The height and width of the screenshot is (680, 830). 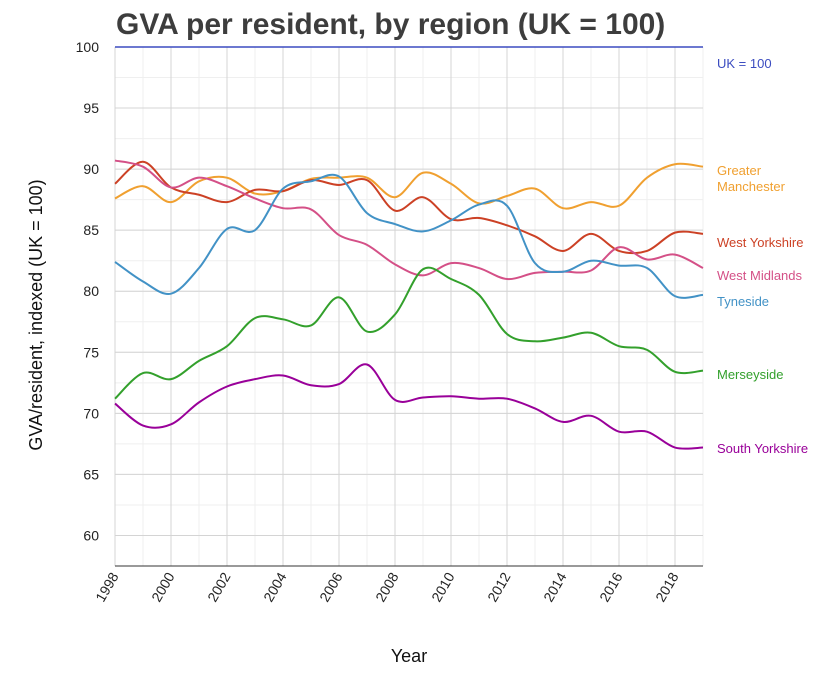 What do you see at coordinates (739, 170) in the screenshot?
I see `series-label-greater-manchester: Greater` at bounding box center [739, 170].